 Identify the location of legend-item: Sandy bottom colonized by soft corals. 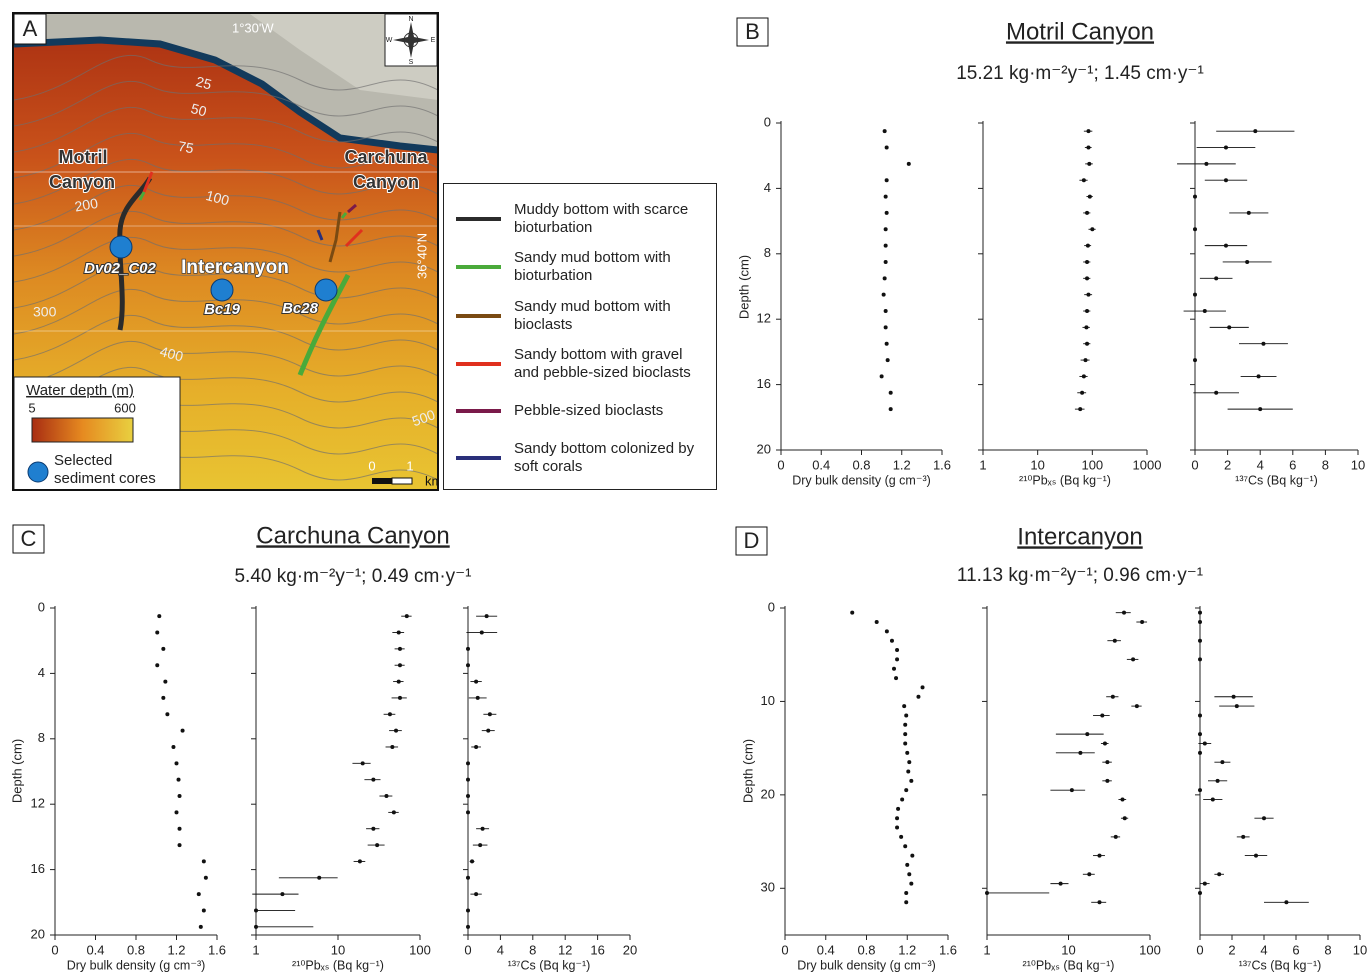
(580, 458).